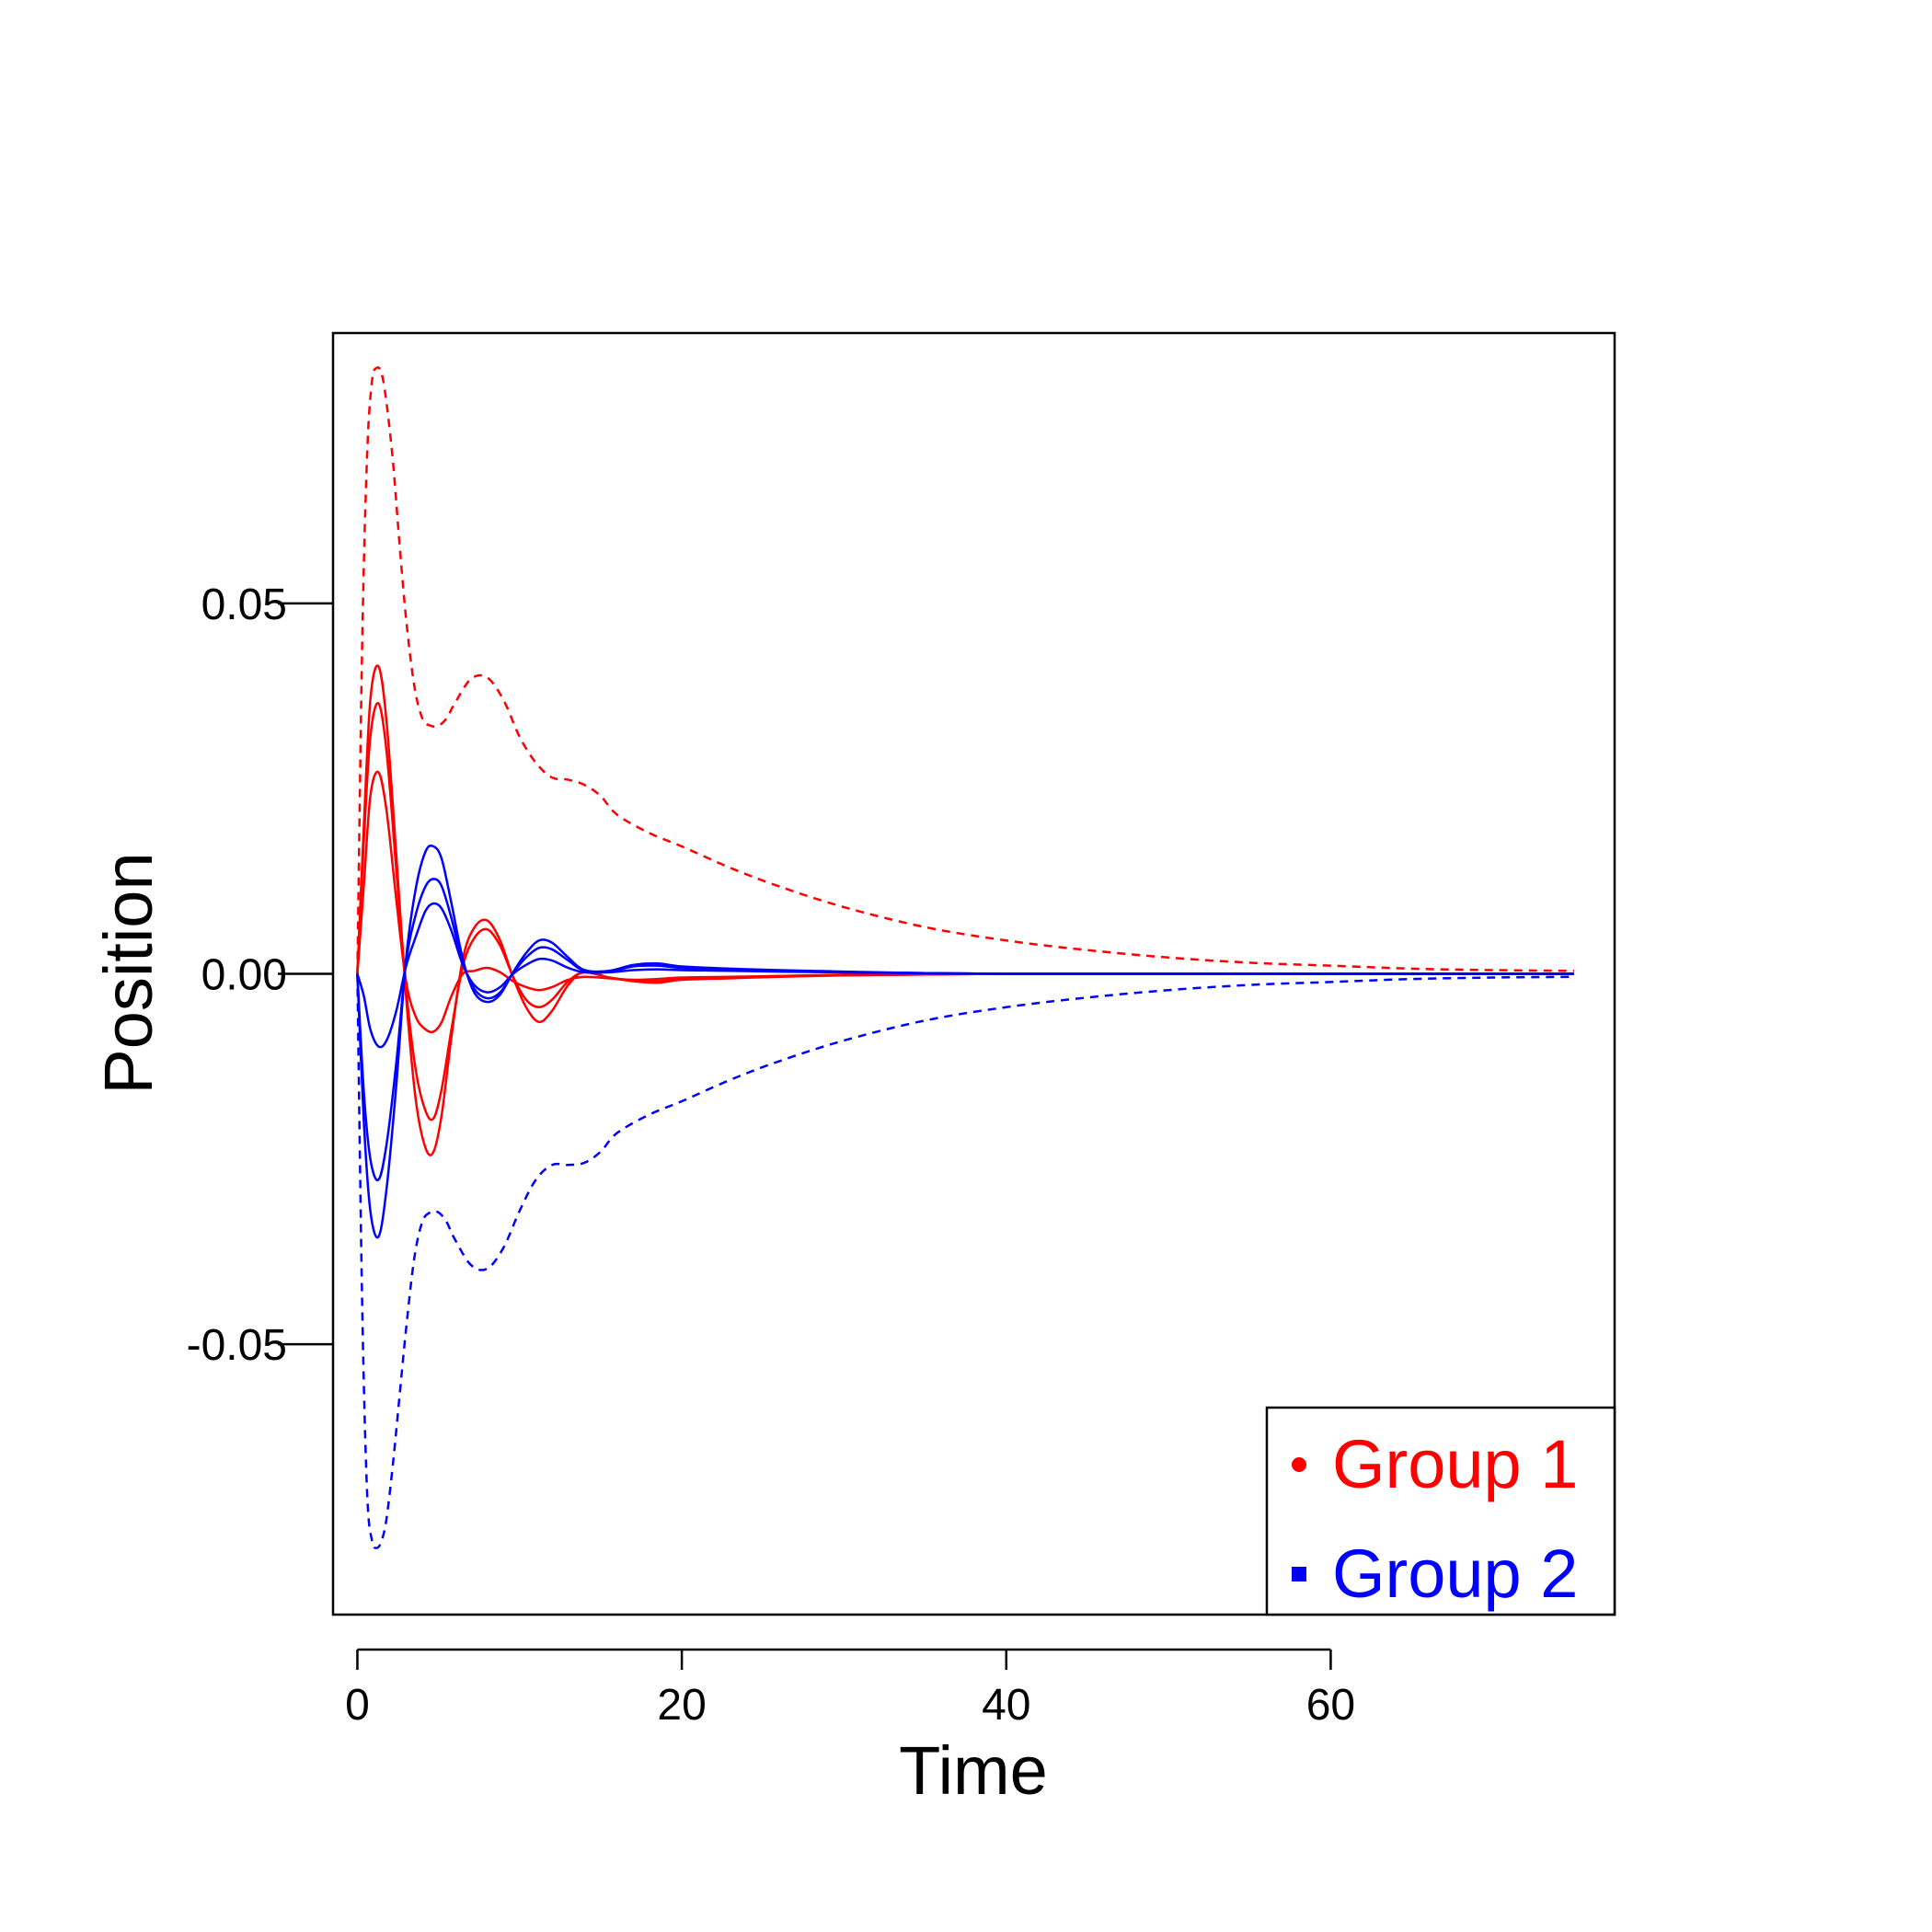 The height and width of the screenshot is (1932, 1932). What do you see at coordinates (1455, 1573) in the screenshot?
I see `legend-label-group-2: Group 2` at bounding box center [1455, 1573].